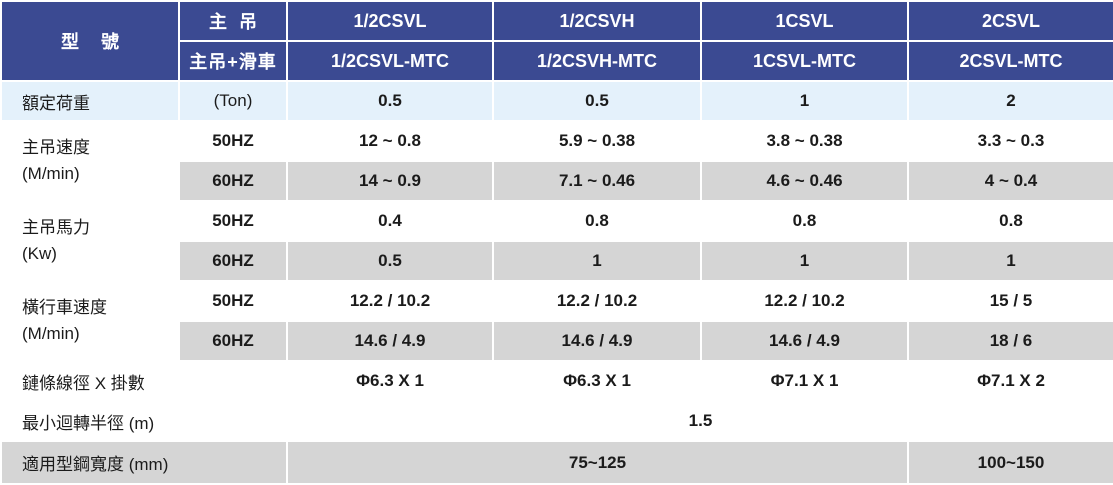  I want to click on hoist-label: 主吊, so click(233, 21).